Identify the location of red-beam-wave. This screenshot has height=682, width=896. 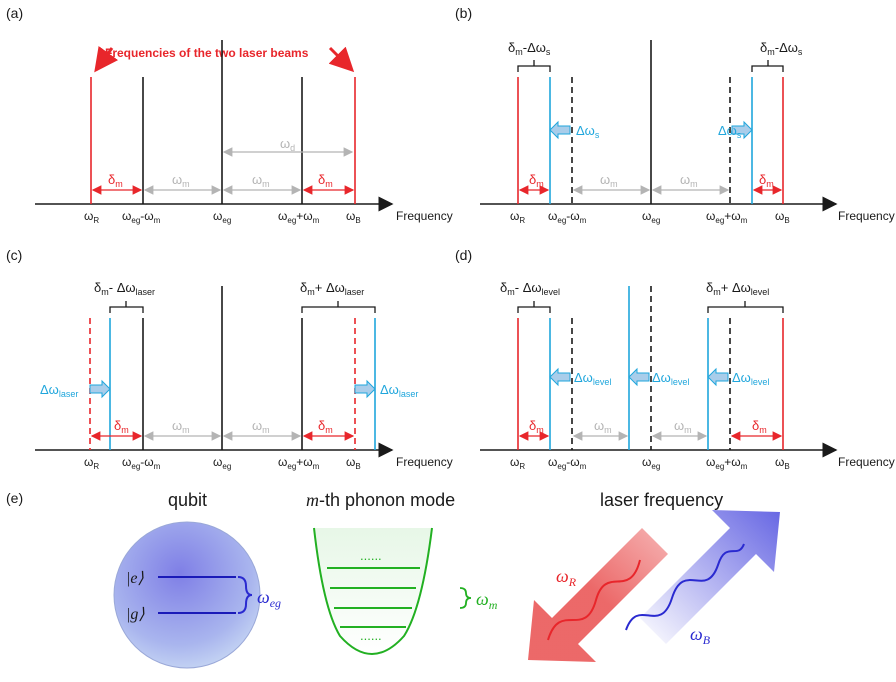
(594, 600).